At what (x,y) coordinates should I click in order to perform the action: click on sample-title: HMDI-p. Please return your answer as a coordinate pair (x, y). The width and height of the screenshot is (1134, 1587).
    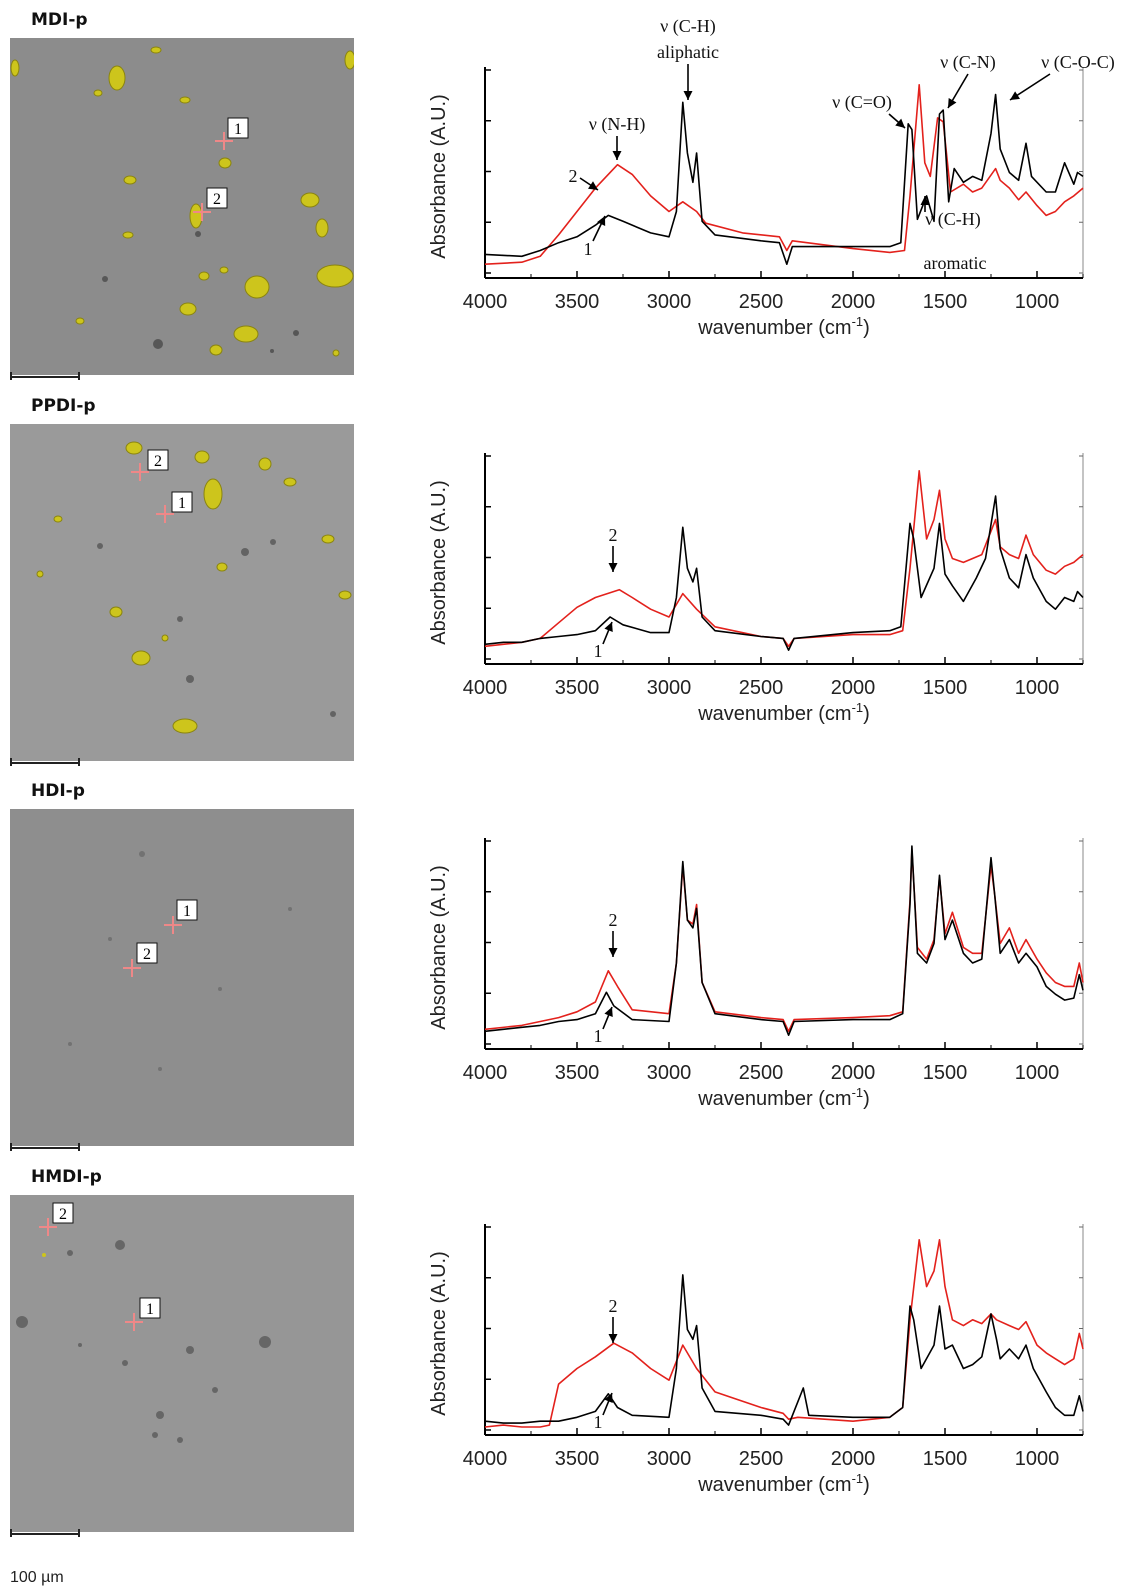
    Looking at the image, I should click on (66, 1177).